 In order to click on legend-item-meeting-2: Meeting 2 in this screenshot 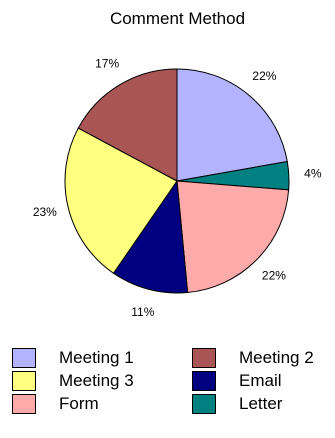, I will do `click(253, 358)`.